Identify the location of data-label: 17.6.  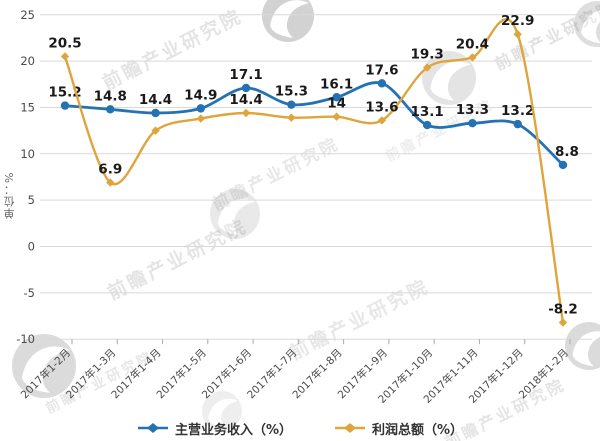
(381, 70).